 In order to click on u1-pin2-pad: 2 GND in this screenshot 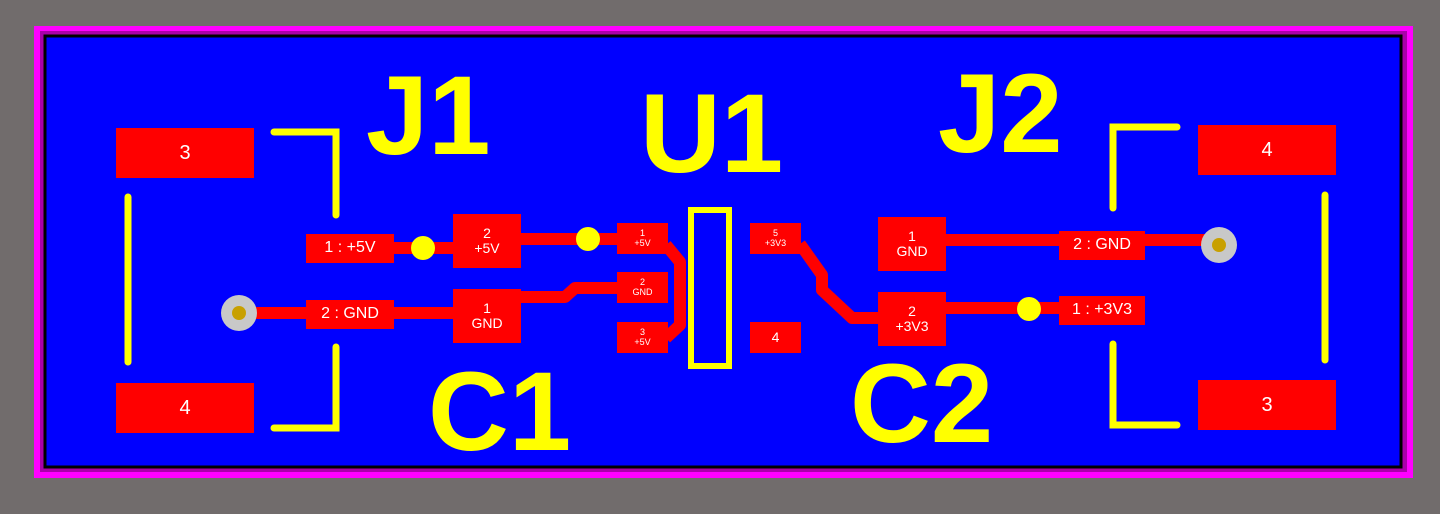, I will do `click(642, 287)`.